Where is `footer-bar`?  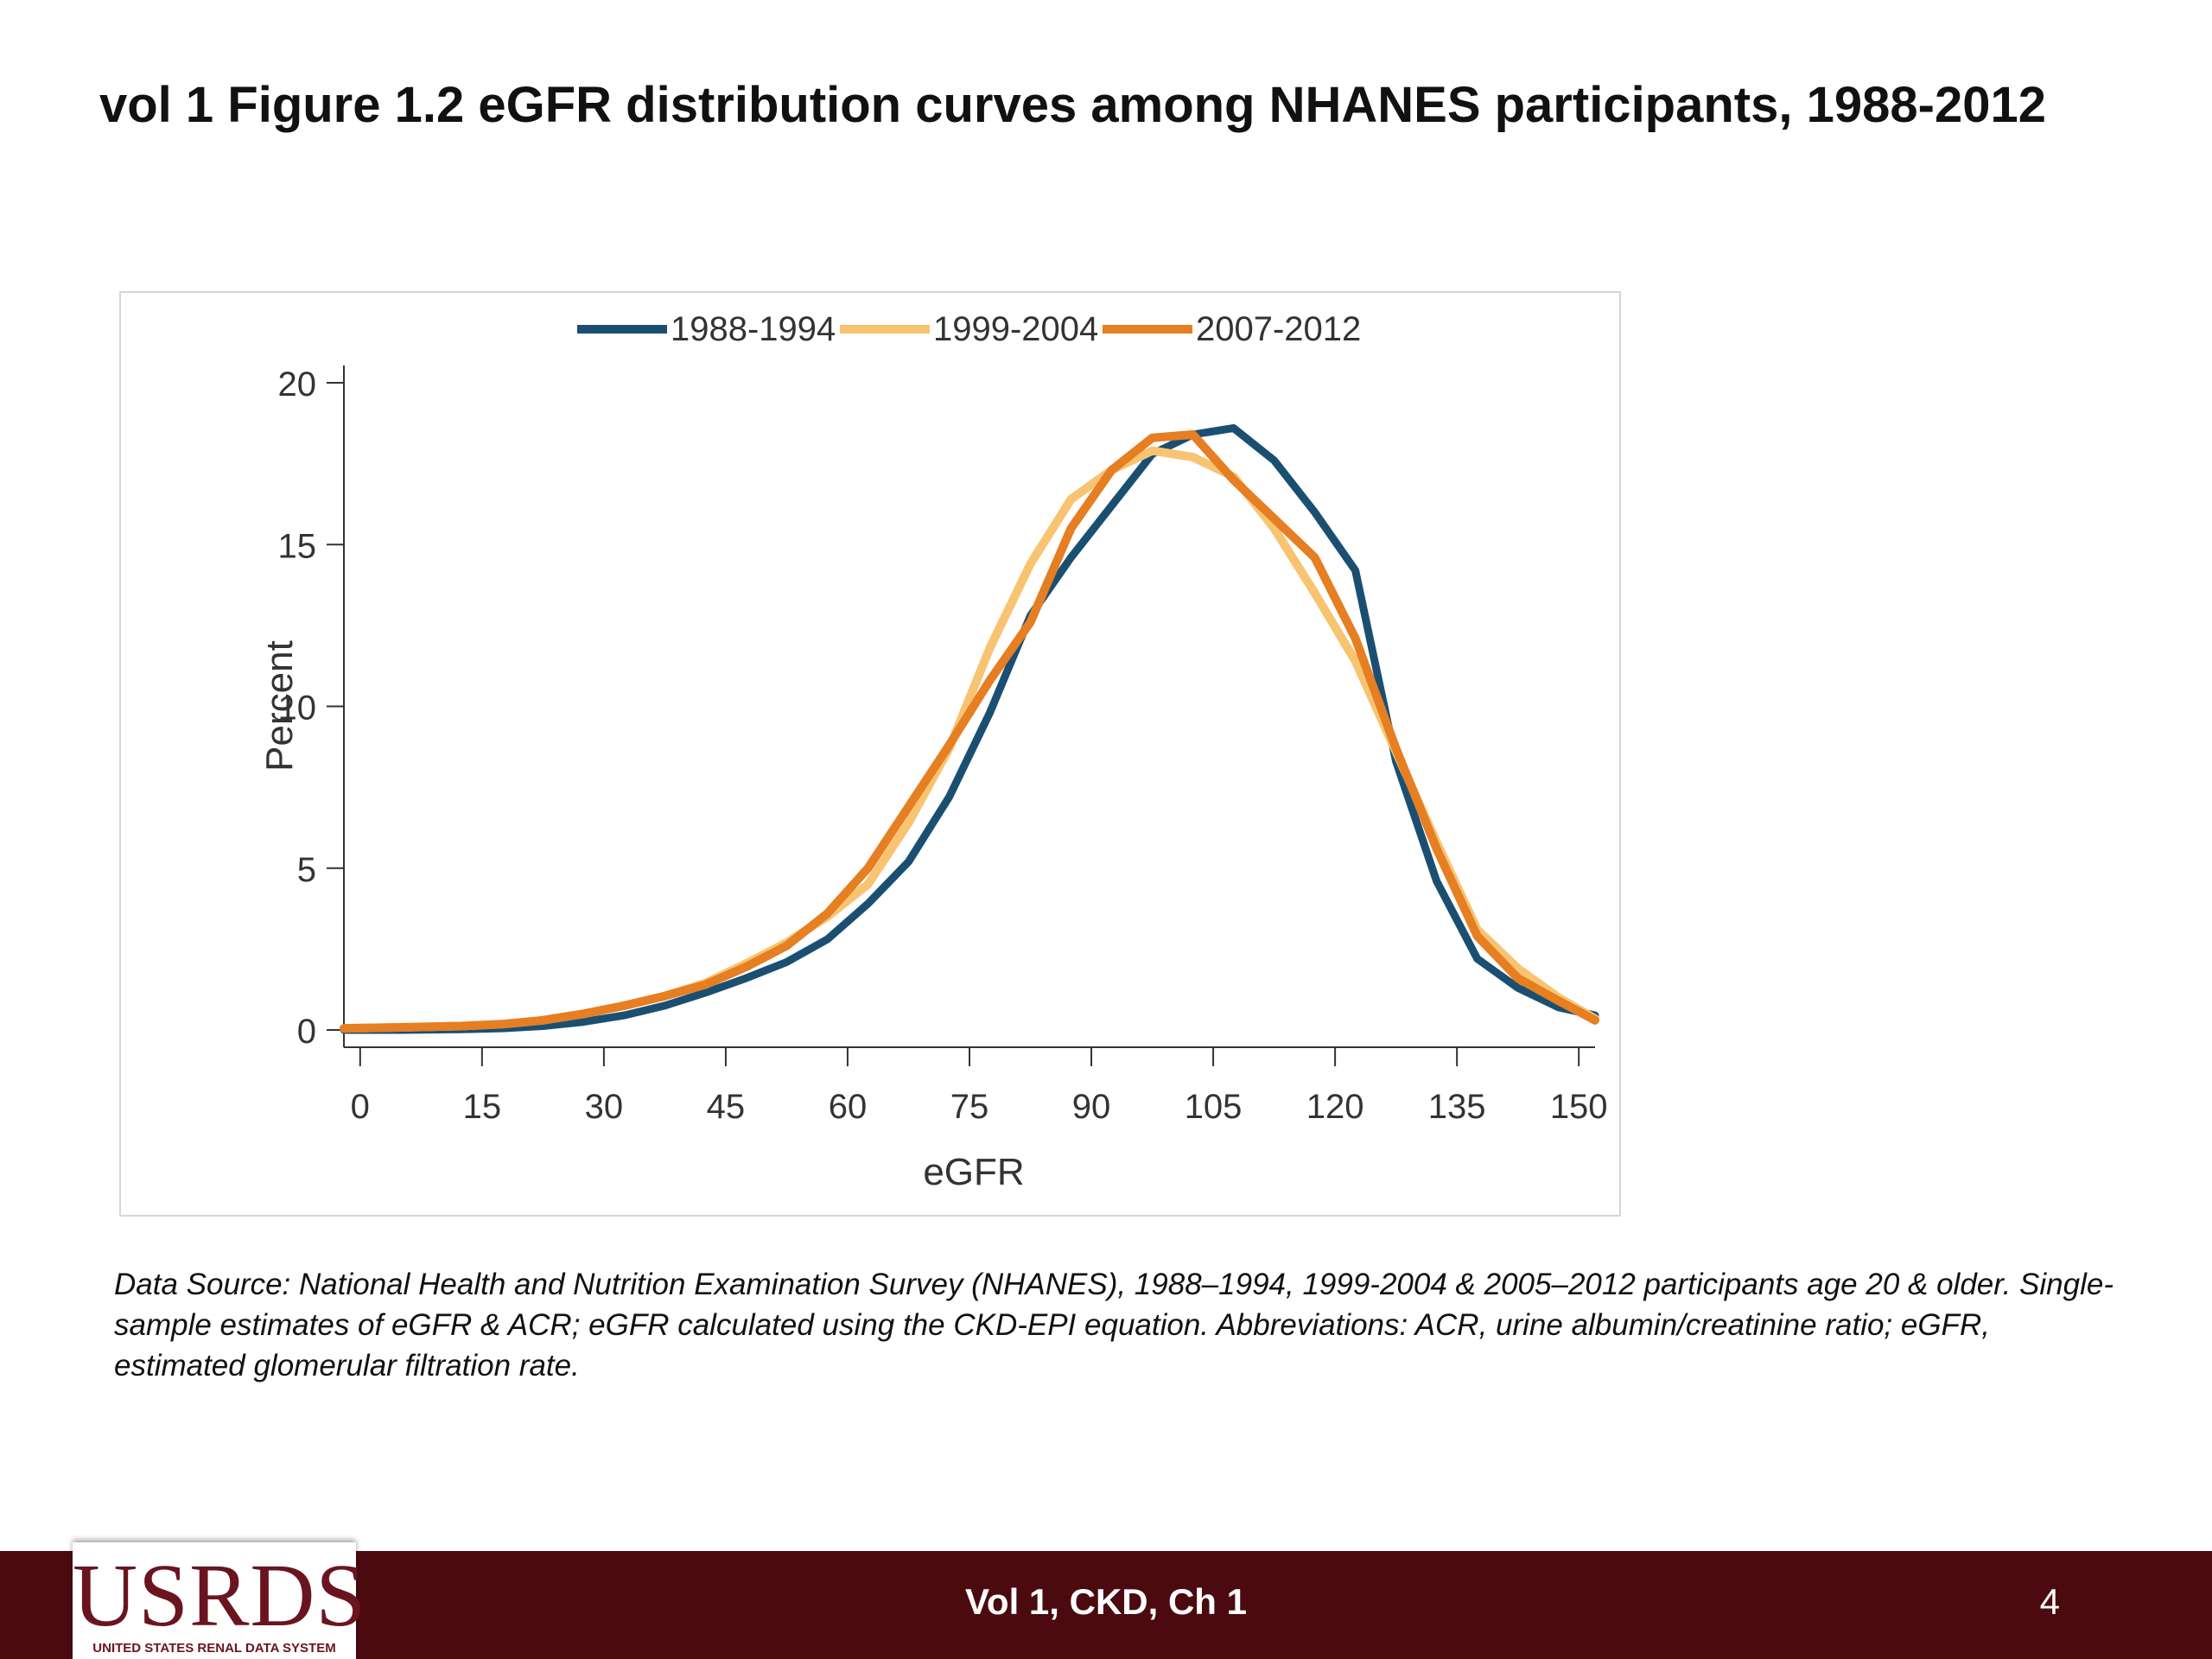 footer-bar is located at coordinates (1106, 1605).